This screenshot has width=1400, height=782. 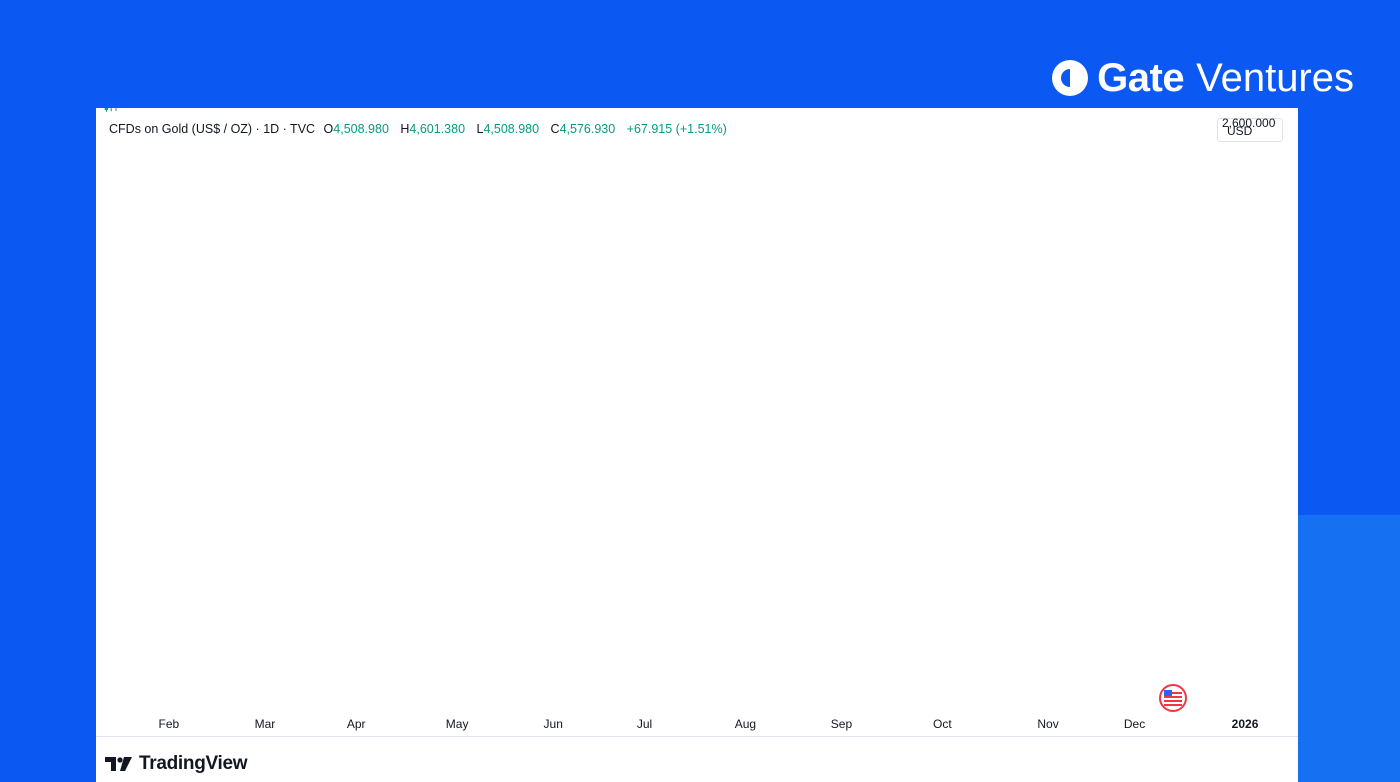 I want to click on brand-subtitle: Ventures, so click(x=1275, y=77).